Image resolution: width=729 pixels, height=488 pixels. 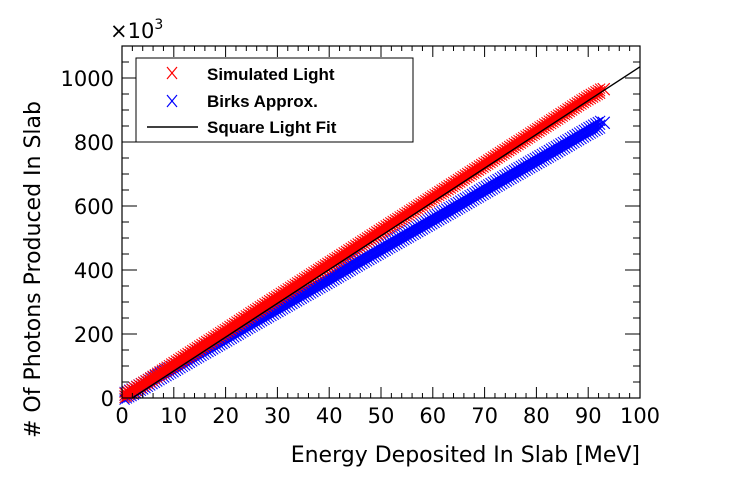 What do you see at coordinates (94, 335) in the screenshot?
I see `y-tick-label: 200` at bounding box center [94, 335].